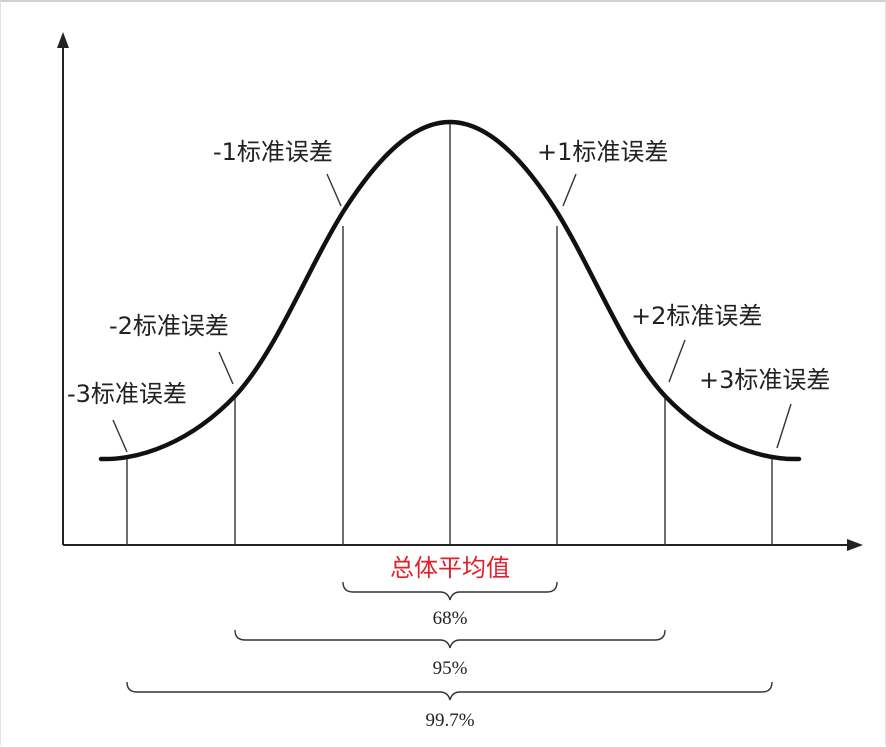  I want to click on interval-braces, so click(449, 641).